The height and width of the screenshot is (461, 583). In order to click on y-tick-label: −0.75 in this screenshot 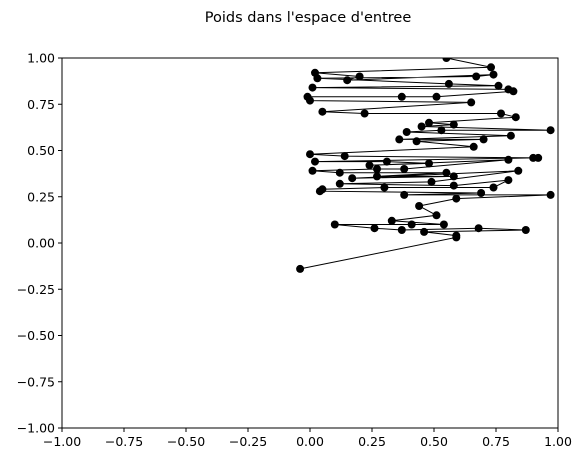, I will do `click(36, 381)`.